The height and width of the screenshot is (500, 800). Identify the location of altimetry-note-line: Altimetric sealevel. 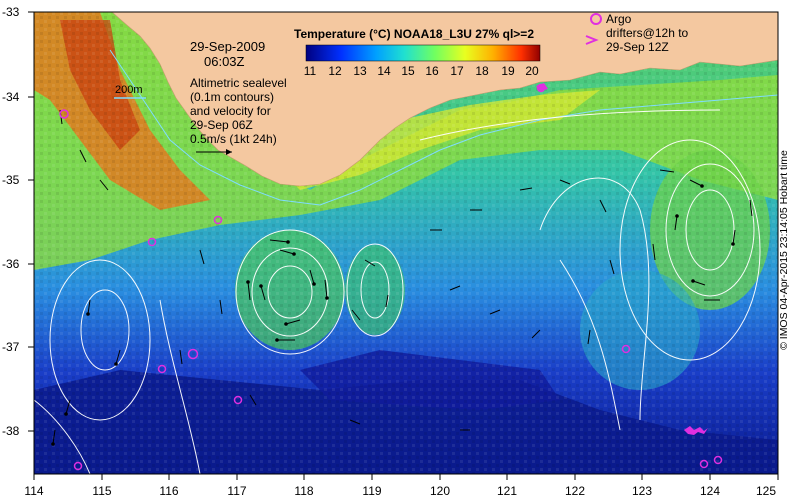
(238, 83).